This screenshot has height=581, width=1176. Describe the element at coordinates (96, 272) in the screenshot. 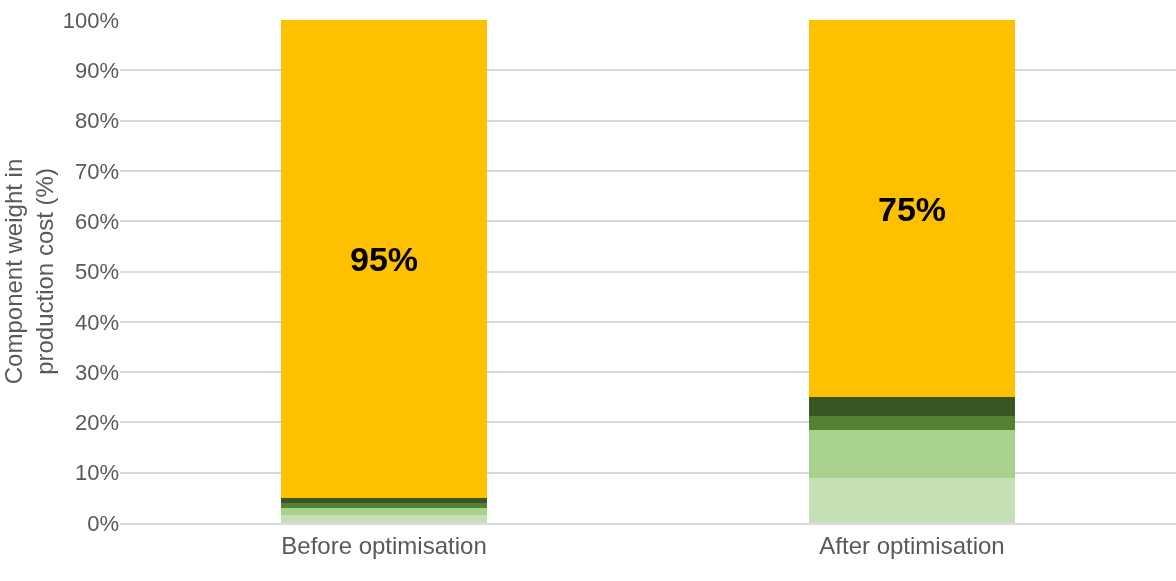

I see `y-tick-label: 50%` at that location.